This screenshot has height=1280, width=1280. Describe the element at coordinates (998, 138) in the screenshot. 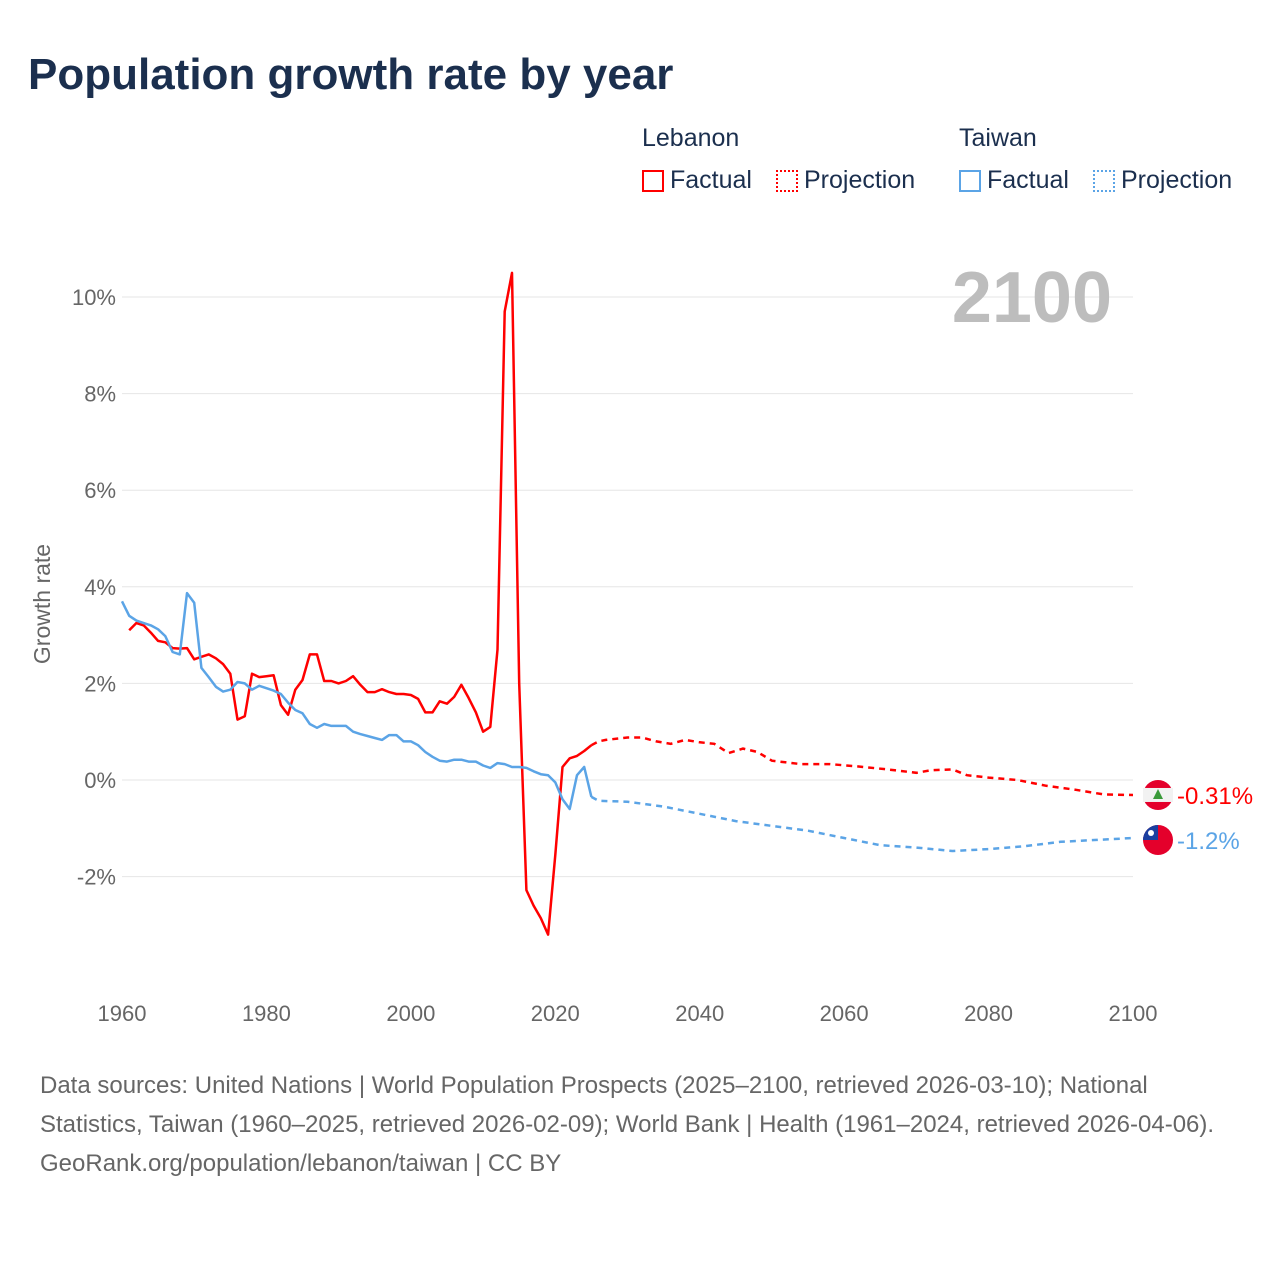

I see `legend-country-taiwan: Taiwan` at that location.